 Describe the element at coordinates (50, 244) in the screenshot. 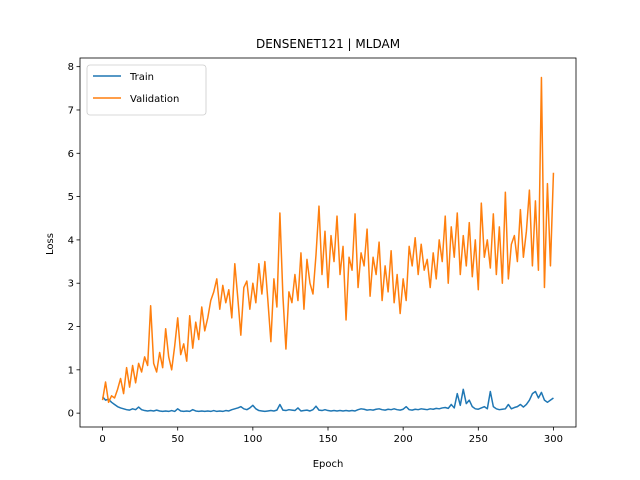

I see `y-axis-label: Loss` at that location.